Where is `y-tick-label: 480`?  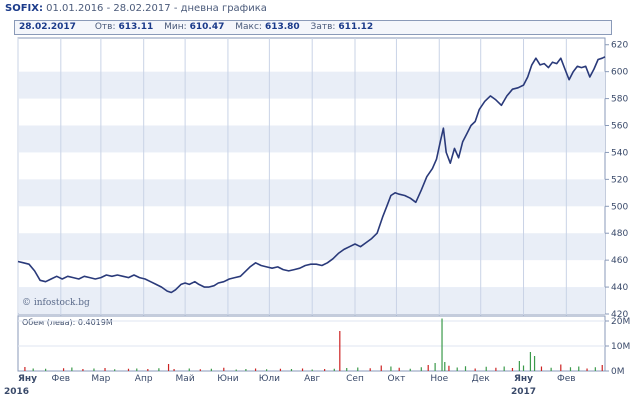
y-tick-label: 480 is located at coordinates (619, 234).